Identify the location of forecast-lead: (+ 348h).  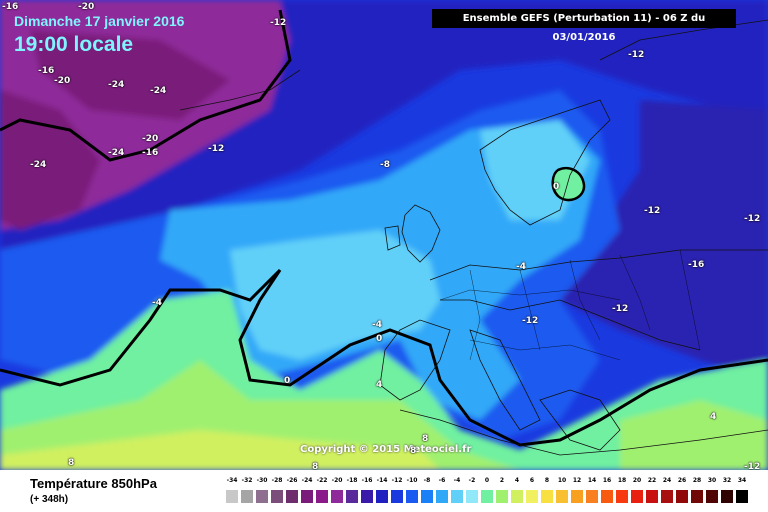
(49, 499).